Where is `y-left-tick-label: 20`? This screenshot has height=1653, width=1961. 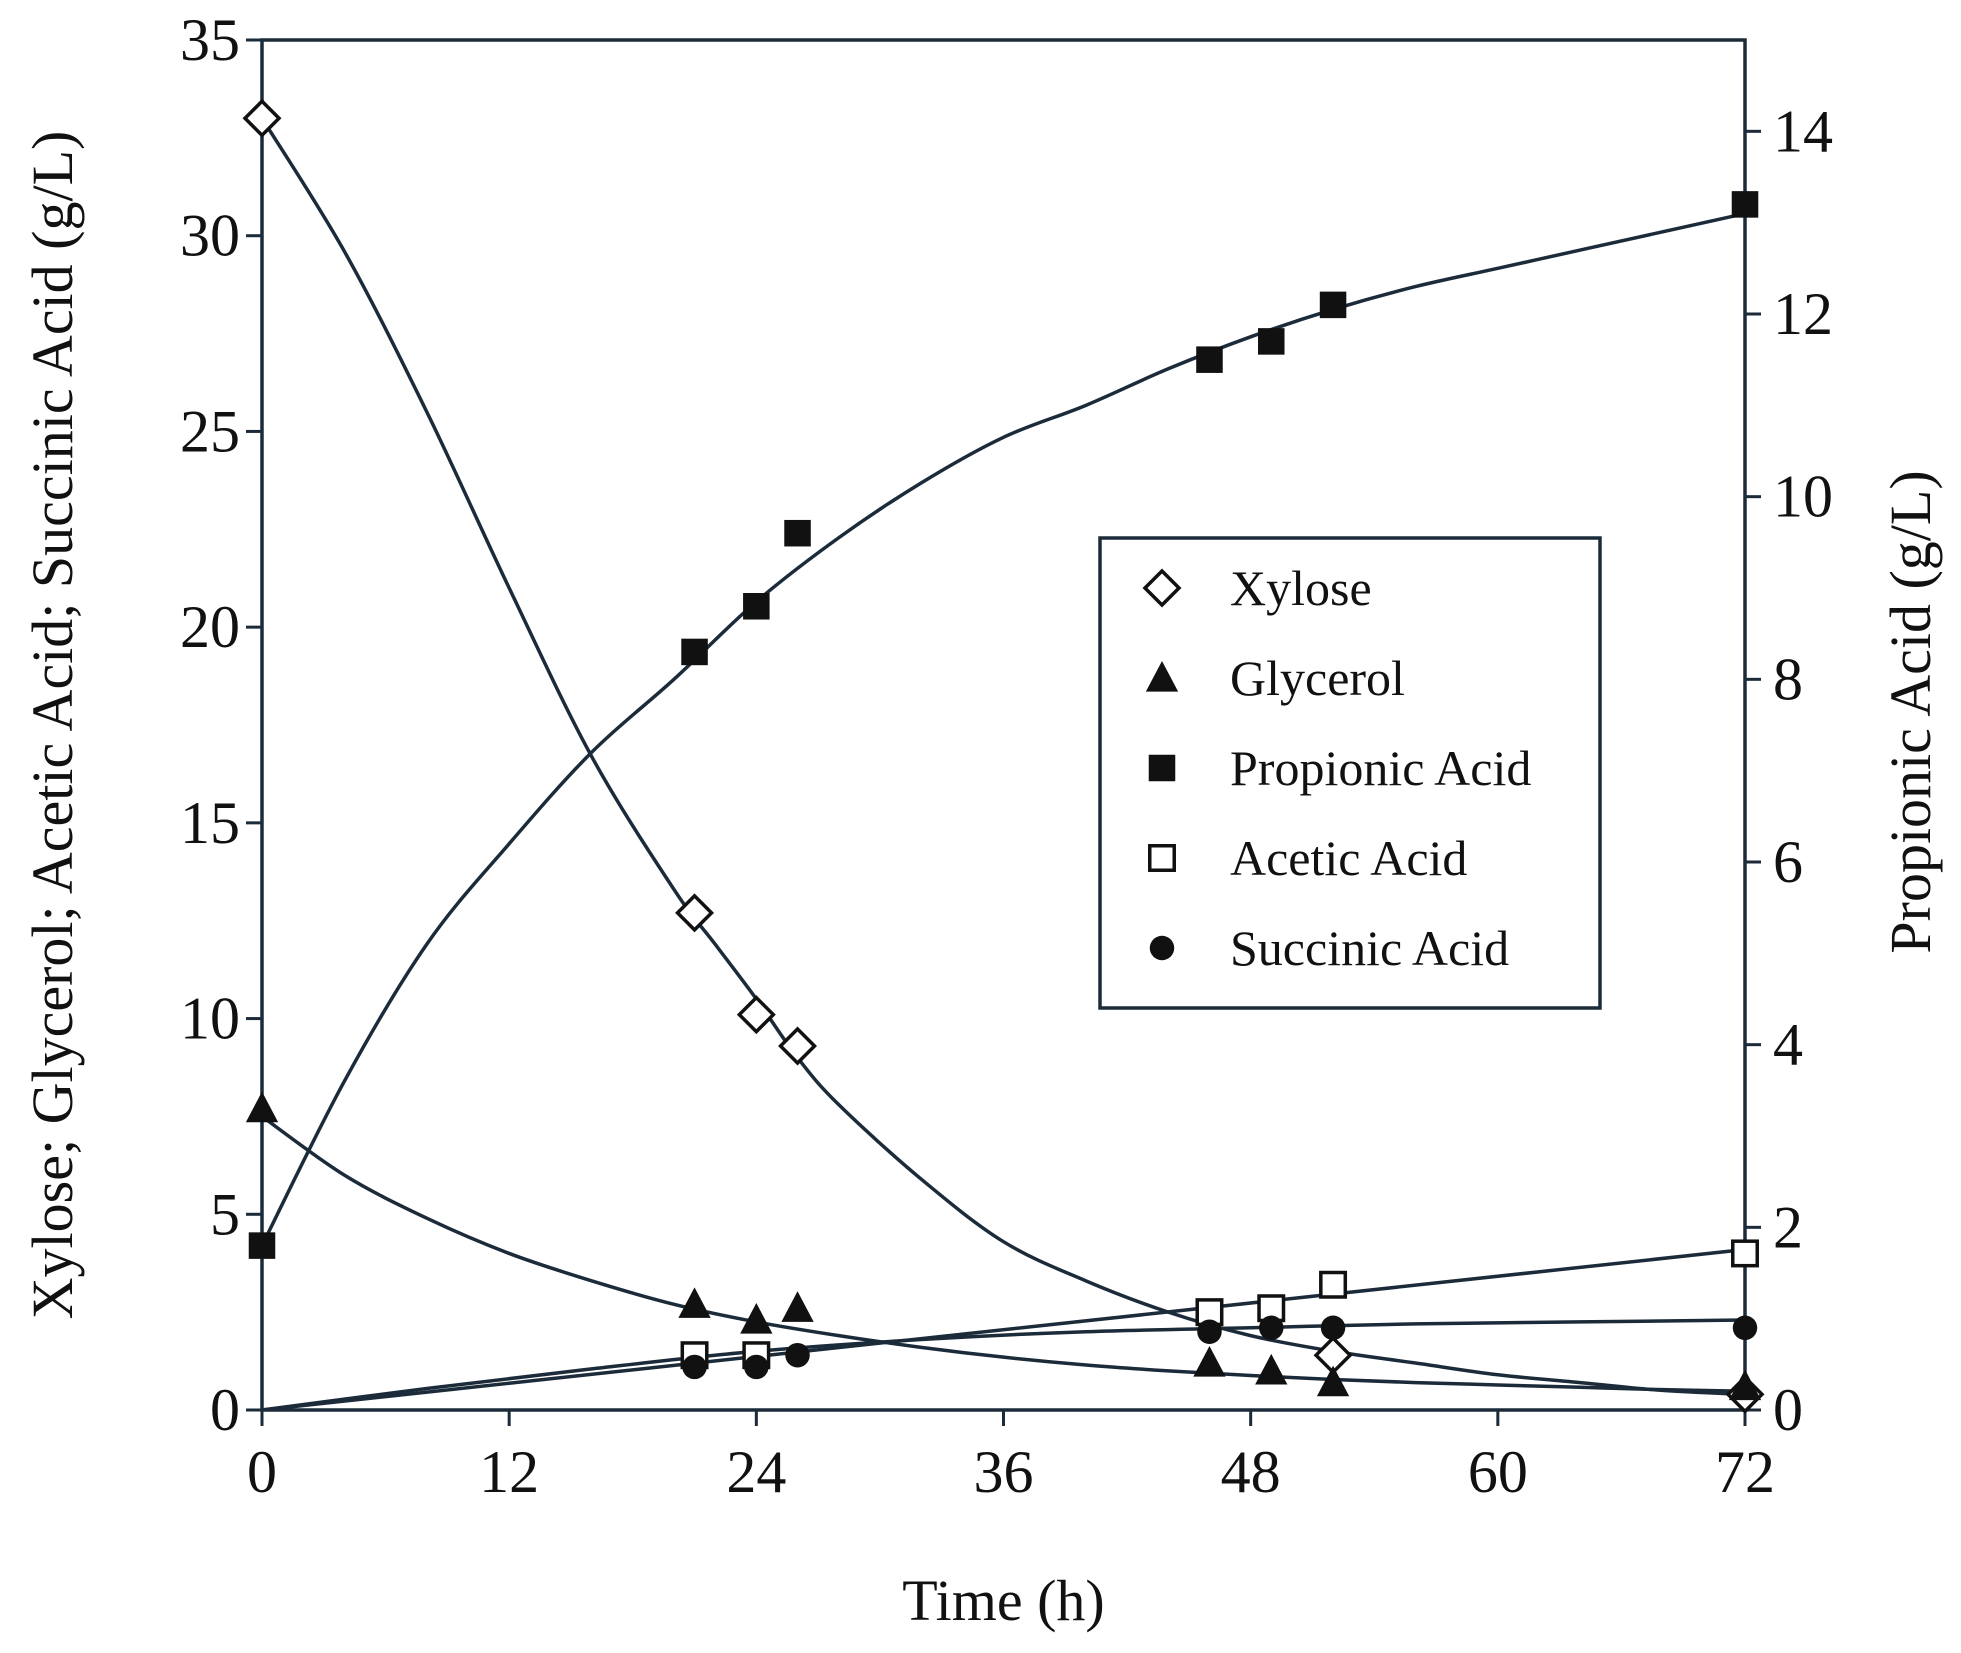 y-left-tick-label: 20 is located at coordinates (210, 627).